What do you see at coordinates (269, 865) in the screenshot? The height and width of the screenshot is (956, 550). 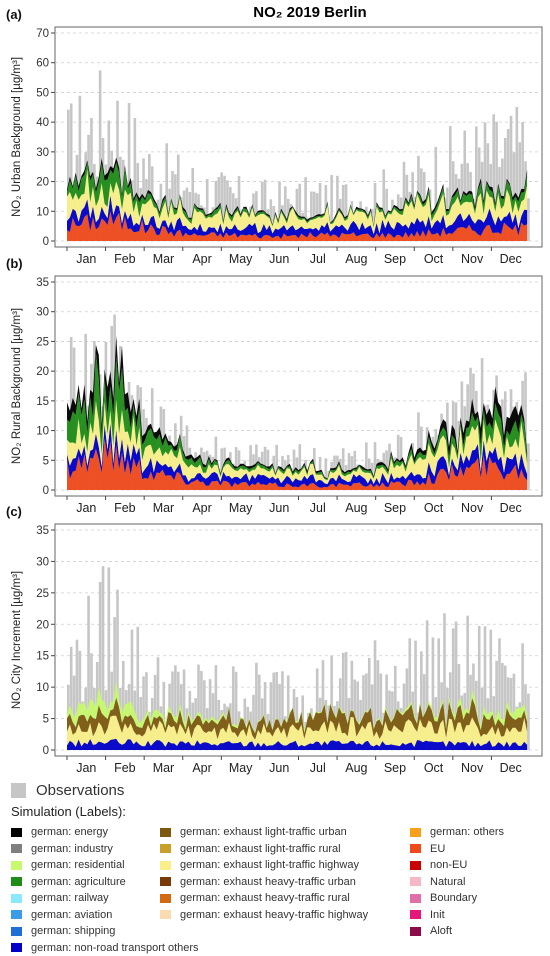 I see `legend-label: german: exhaust light-traffic highway` at bounding box center [269, 865].